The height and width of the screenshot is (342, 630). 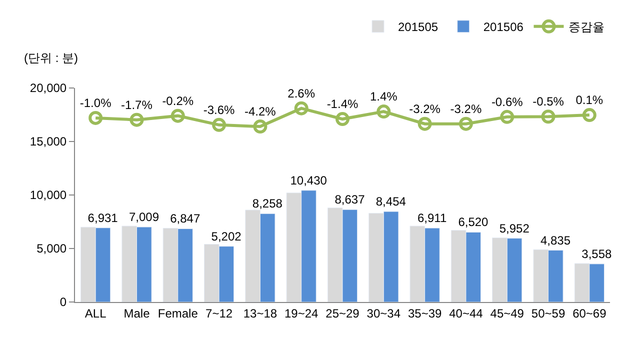 What do you see at coordinates (260, 313) in the screenshot?
I see `x-tick-label: 13~18` at bounding box center [260, 313].